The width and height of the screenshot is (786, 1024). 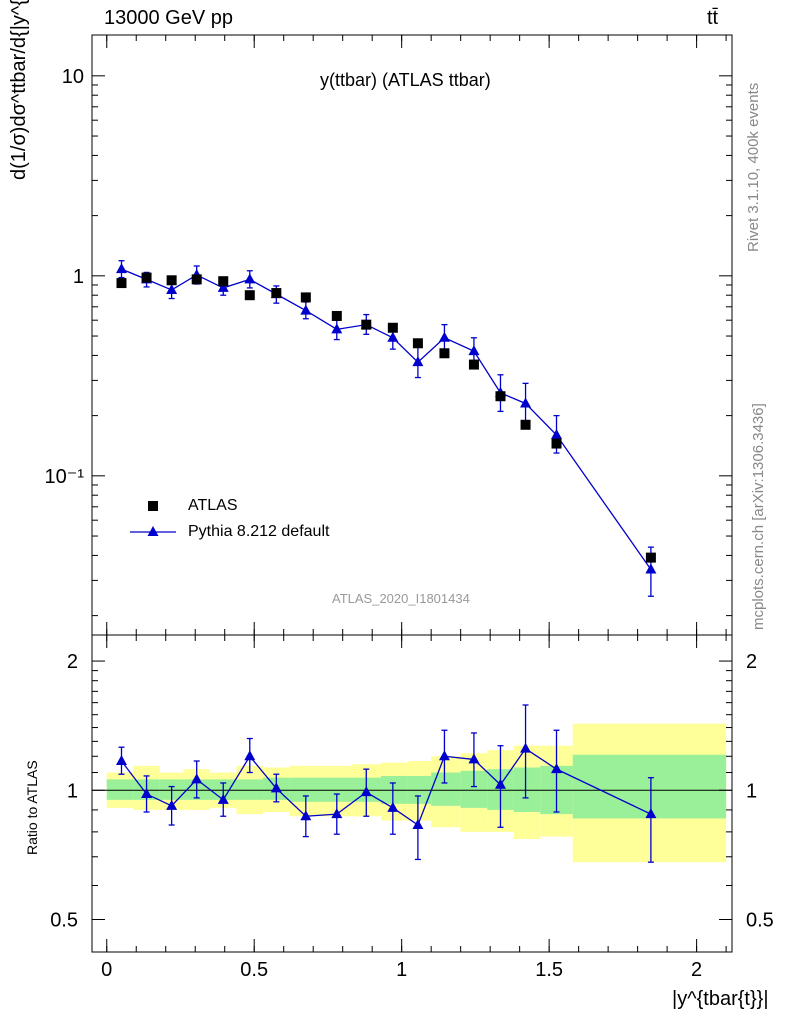 I want to click on legend-pythia-label: Pythia 8.212 default, so click(x=259, y=531).